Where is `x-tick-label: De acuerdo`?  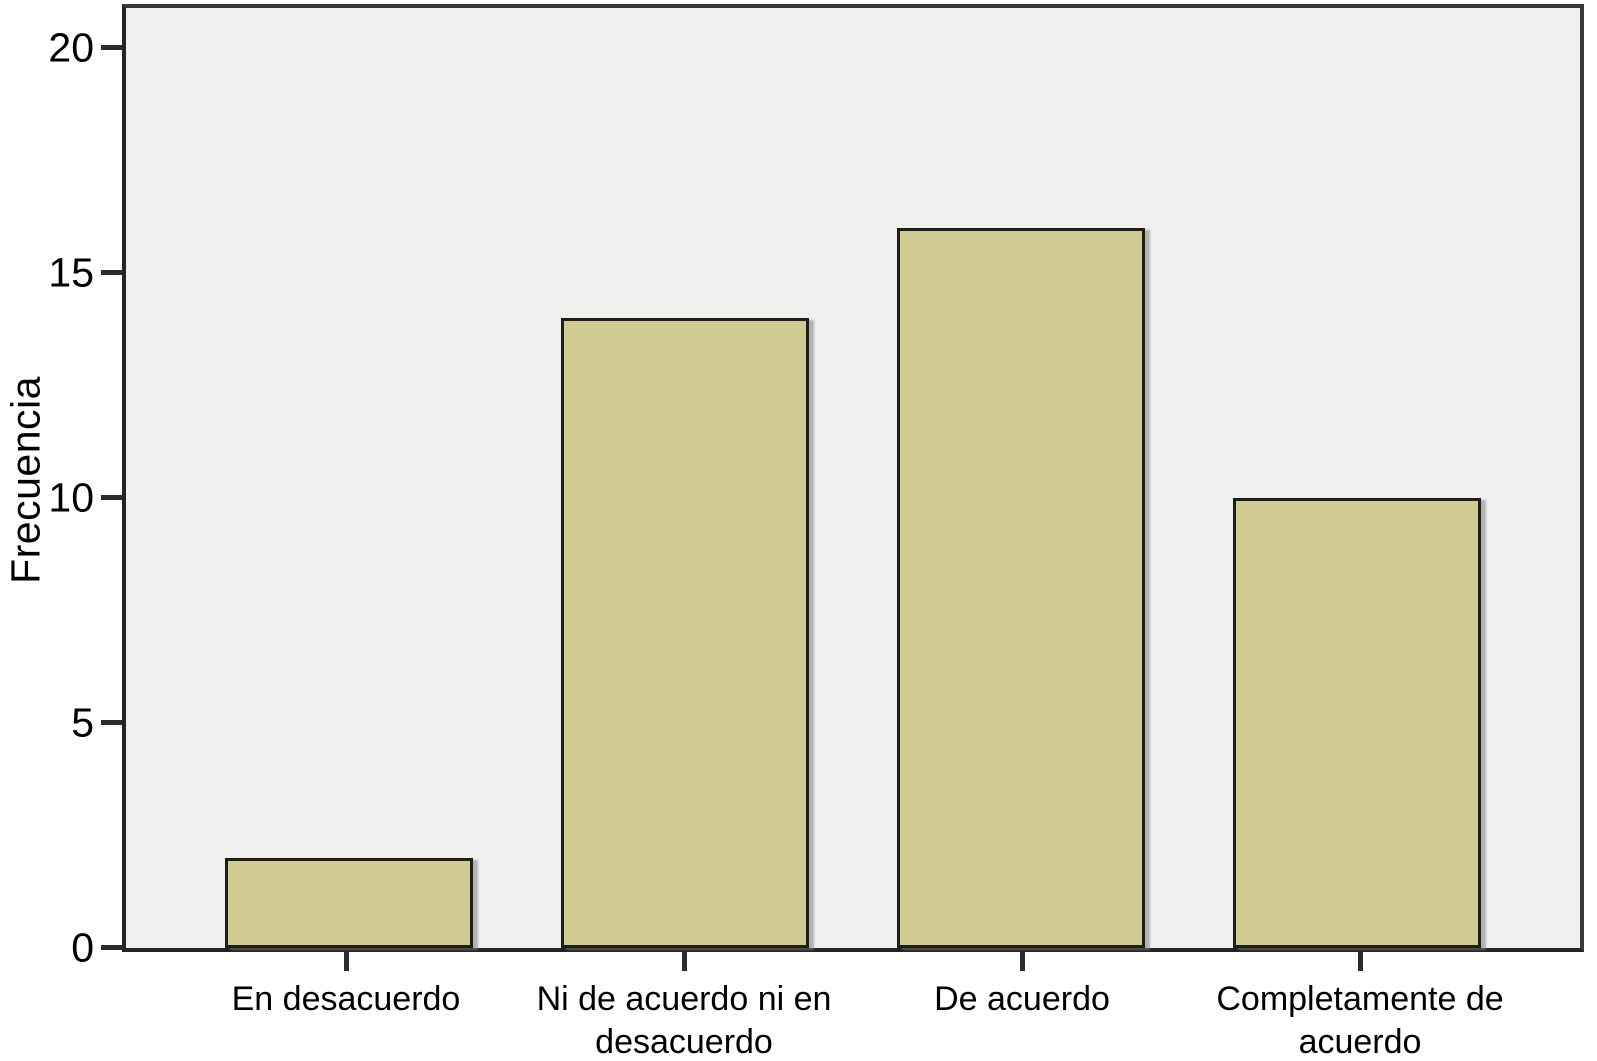 x-tick-label: De acuerdo is located at coordinates (1022, 999).